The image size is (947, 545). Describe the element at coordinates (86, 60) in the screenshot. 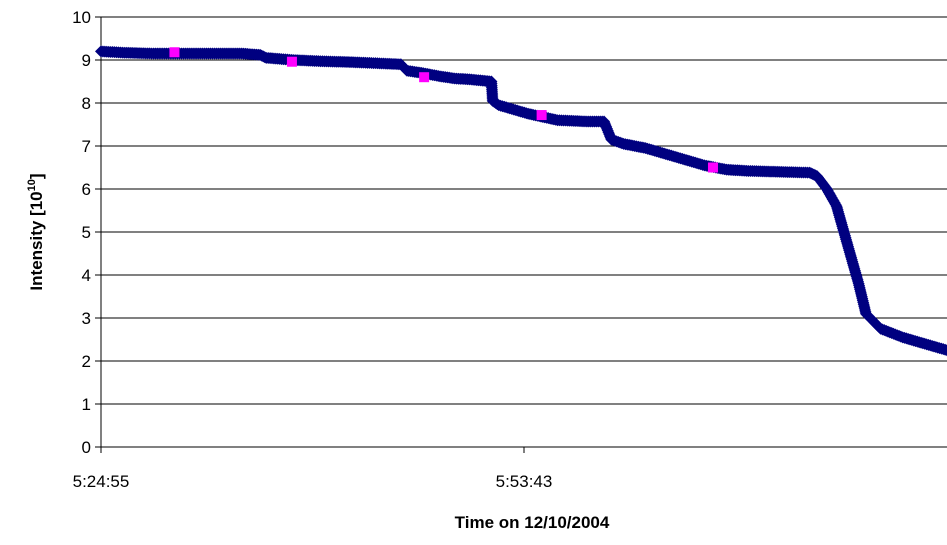

I see `y-tick-label: 9` at that location.